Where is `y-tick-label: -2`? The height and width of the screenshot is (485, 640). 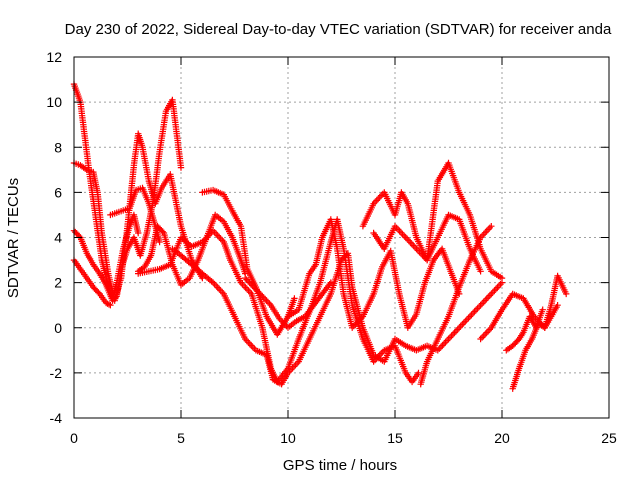
y-tick-label: -2 is located at coordinates (56, 373).